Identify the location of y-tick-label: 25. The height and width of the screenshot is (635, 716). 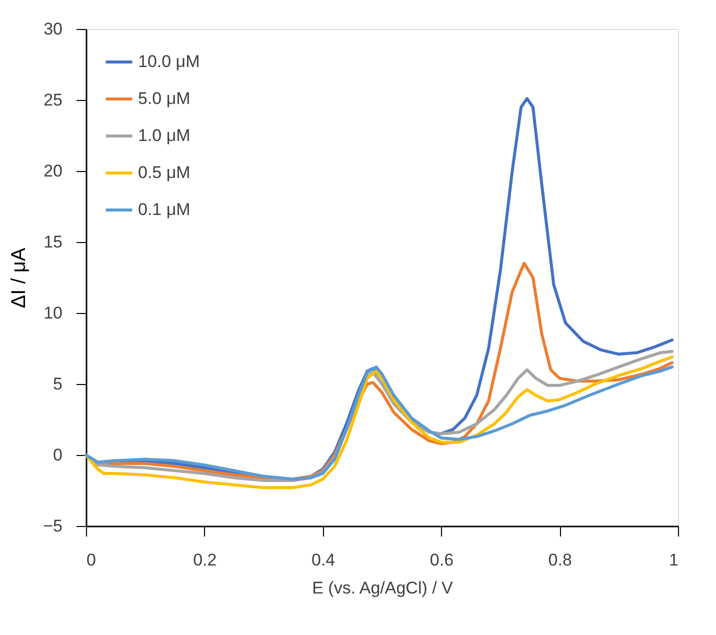
(53, 100).